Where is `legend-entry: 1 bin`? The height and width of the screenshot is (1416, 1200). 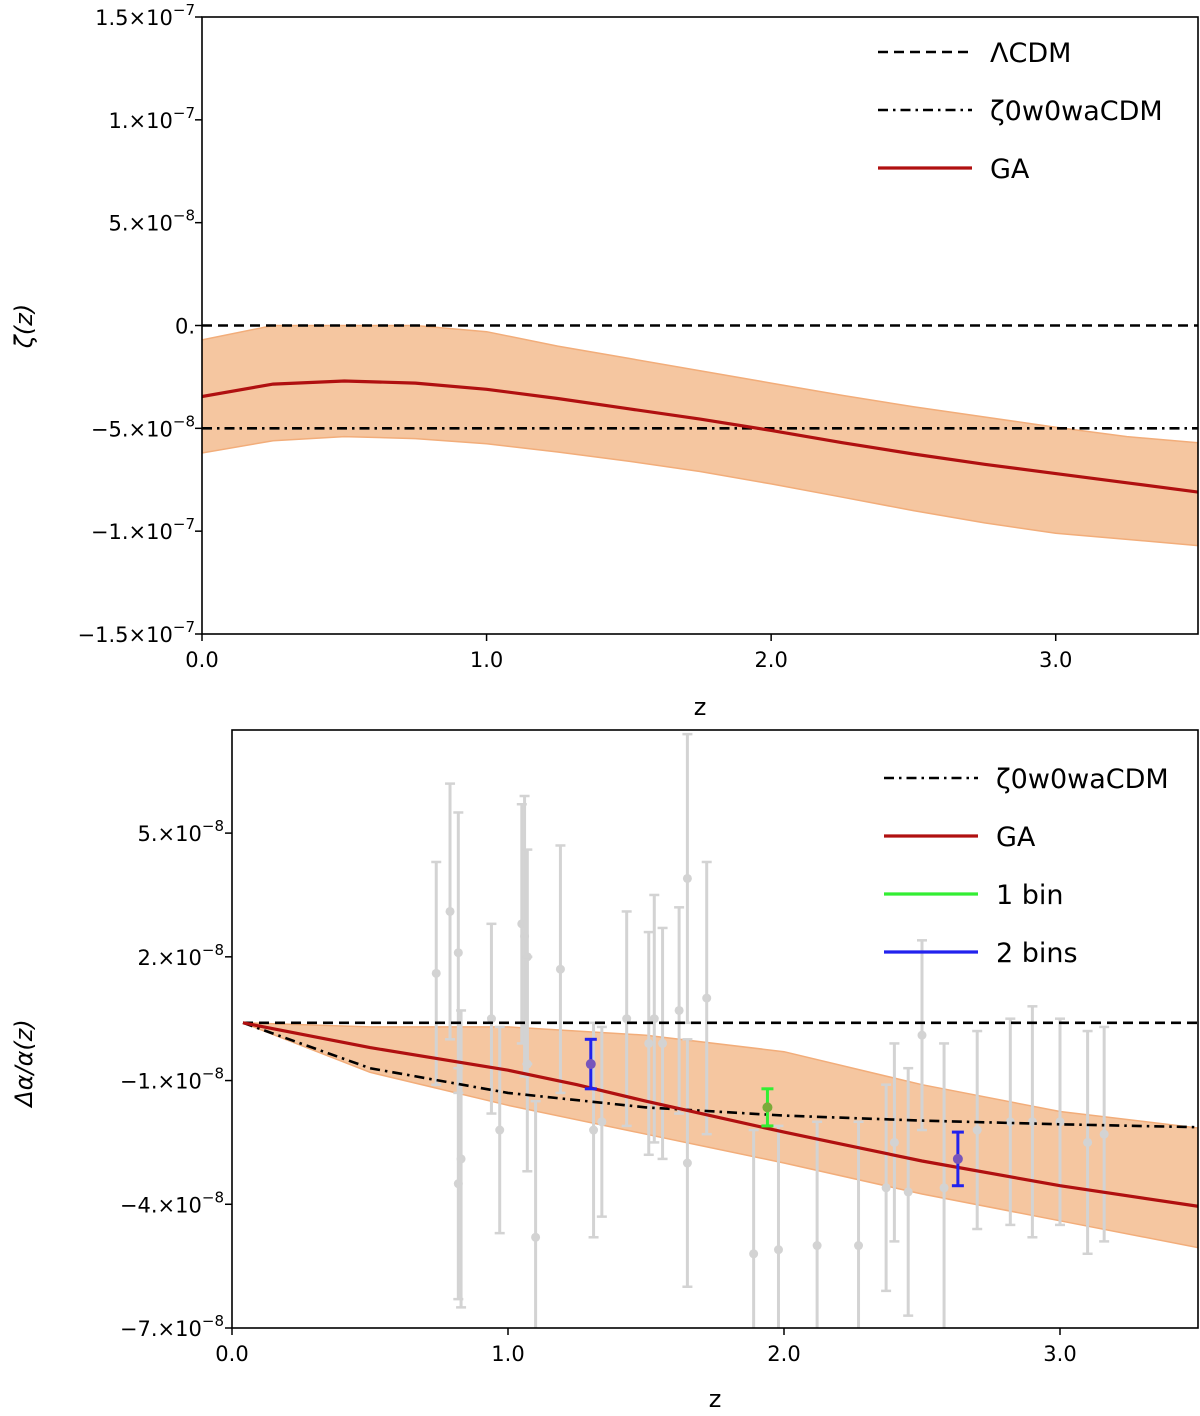
legend-entry: 1 bin is located at coordinates (974, 895).